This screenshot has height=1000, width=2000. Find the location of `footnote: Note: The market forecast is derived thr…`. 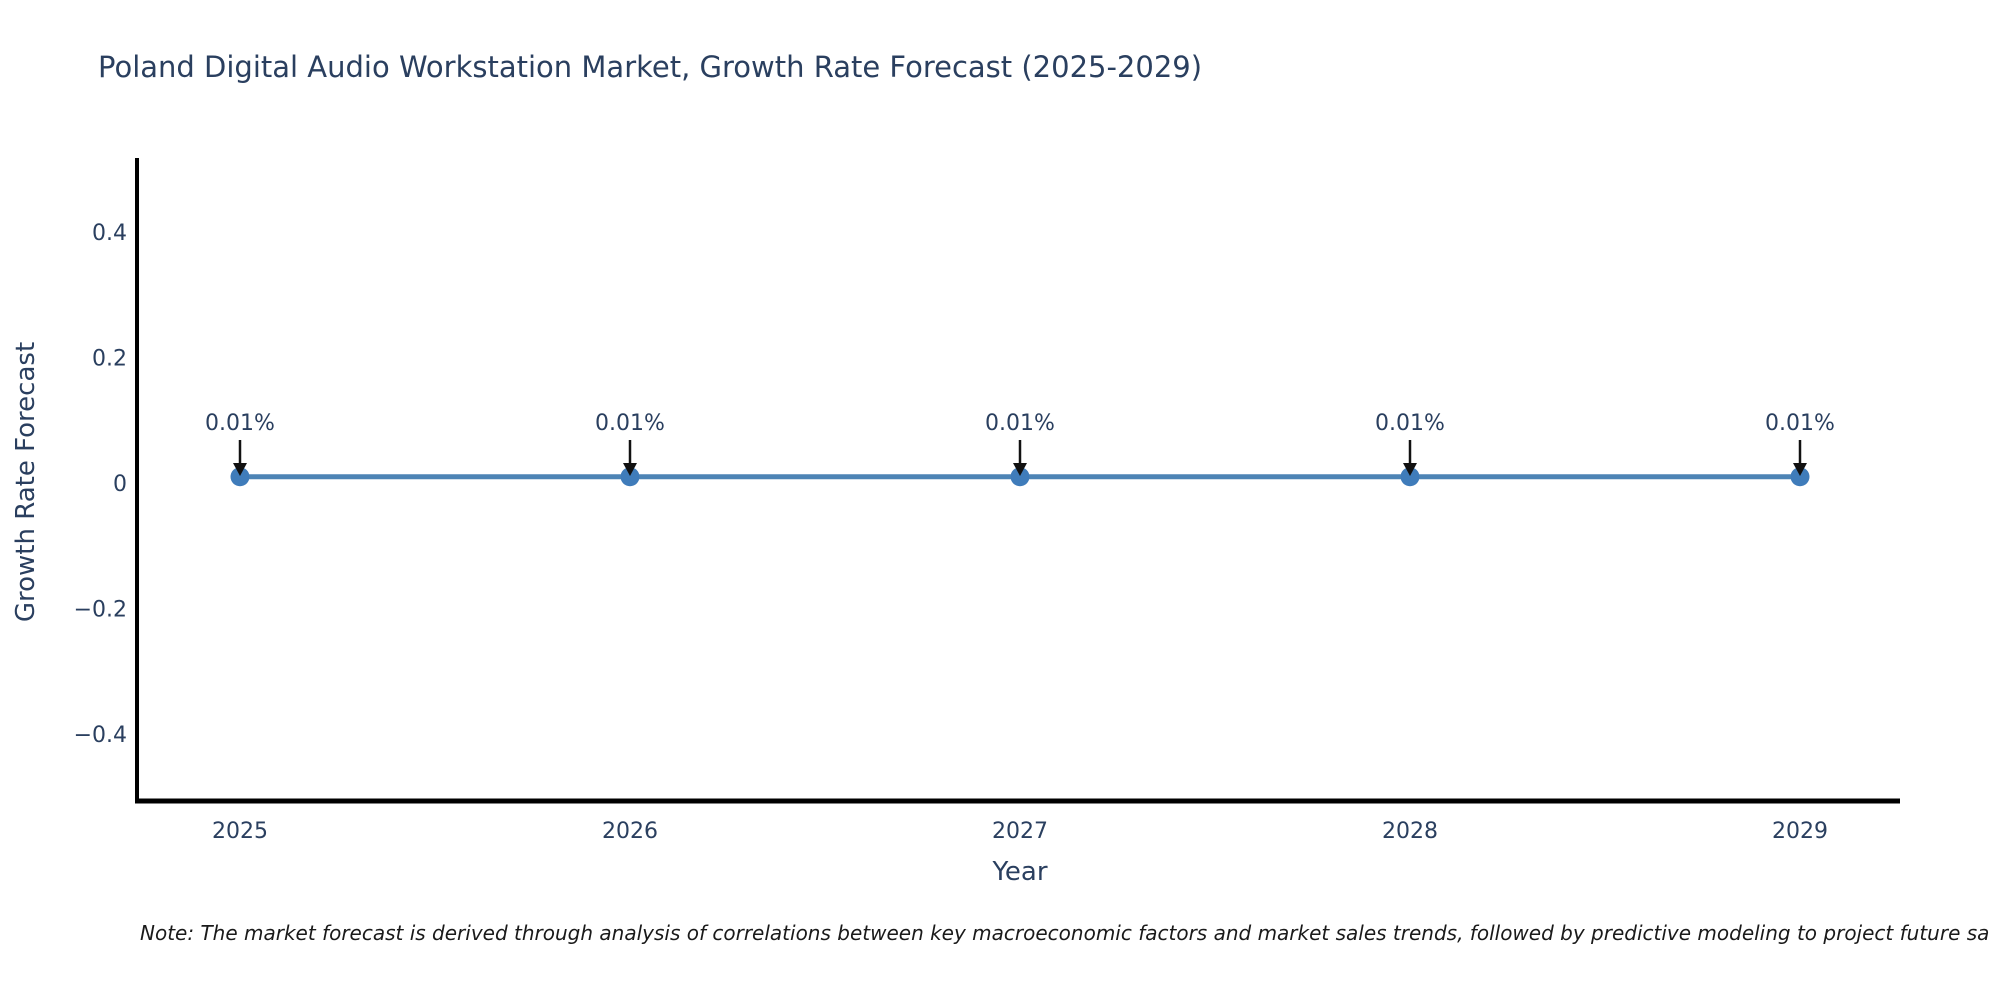

footnote: Note: The market forecast is derived thr… is located at coordinates (1065, 933).